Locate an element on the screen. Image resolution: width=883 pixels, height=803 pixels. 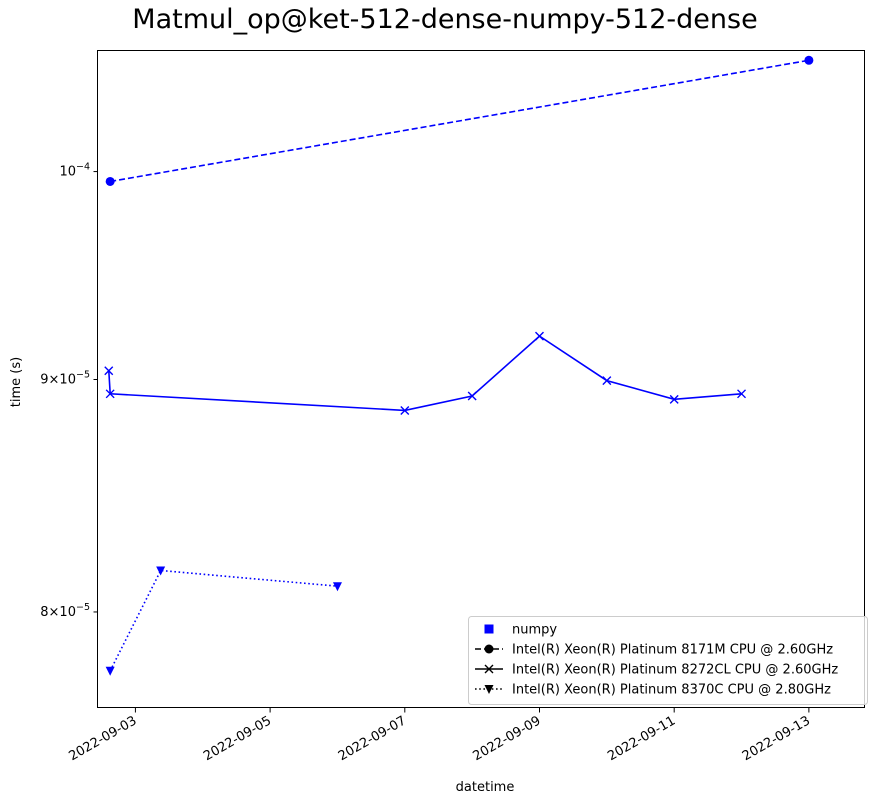
x-tick-label-1: 2022-09-03 is located at coordinates (102, 738).